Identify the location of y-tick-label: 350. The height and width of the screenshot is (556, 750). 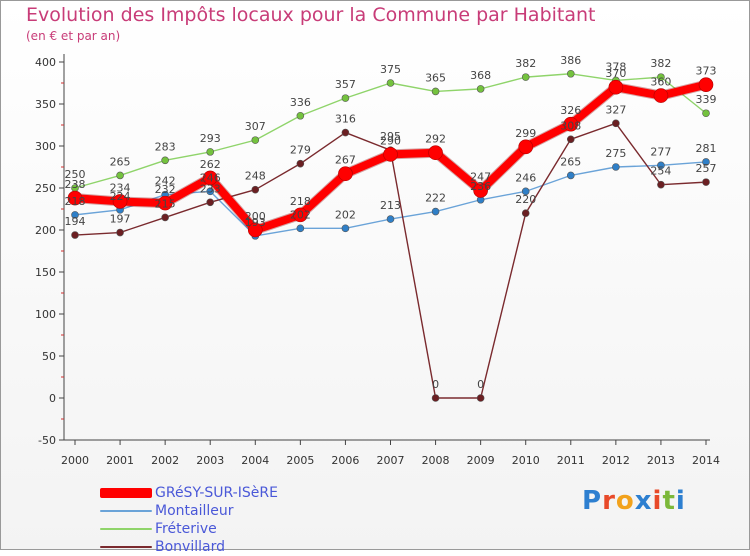
(45, 104).